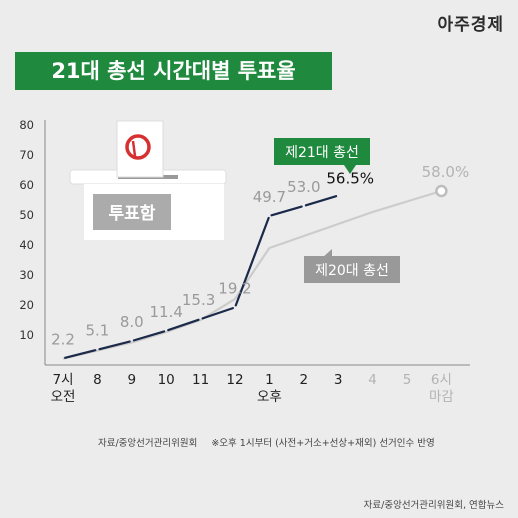 The image size is (518, 518). Describe the element at coordinates (323, 443) in the screenshot. I see `footnote-note: ※오후 1시부터 (사전+거소+선상+재외) 선거인수 반영` at that location.